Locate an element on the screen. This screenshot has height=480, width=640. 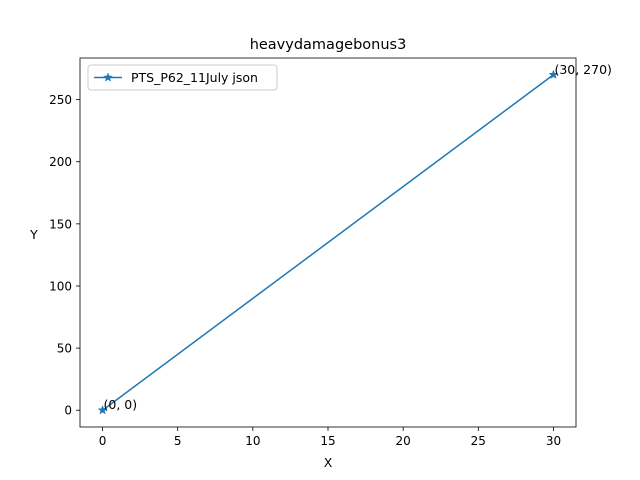
x-tick-label: 10 is located at coordinates (252, 441).